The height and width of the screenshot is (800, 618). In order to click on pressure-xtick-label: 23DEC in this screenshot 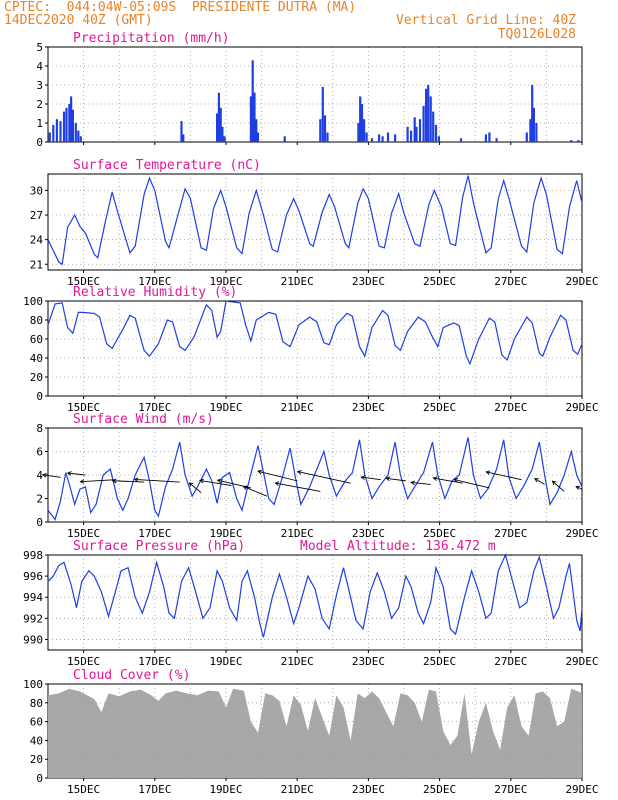, I will do `click(368, 661)`.